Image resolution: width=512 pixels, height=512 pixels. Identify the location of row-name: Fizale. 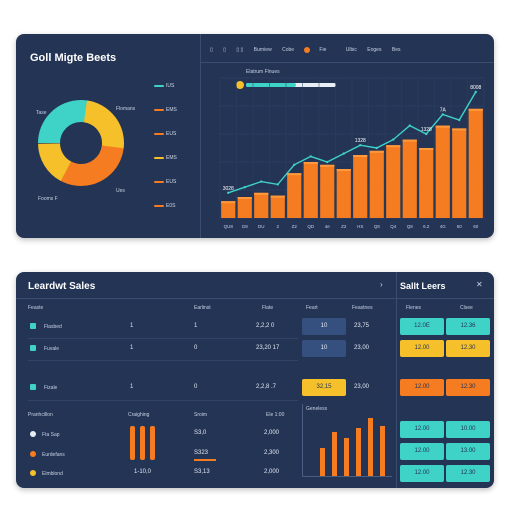
(51, 388).